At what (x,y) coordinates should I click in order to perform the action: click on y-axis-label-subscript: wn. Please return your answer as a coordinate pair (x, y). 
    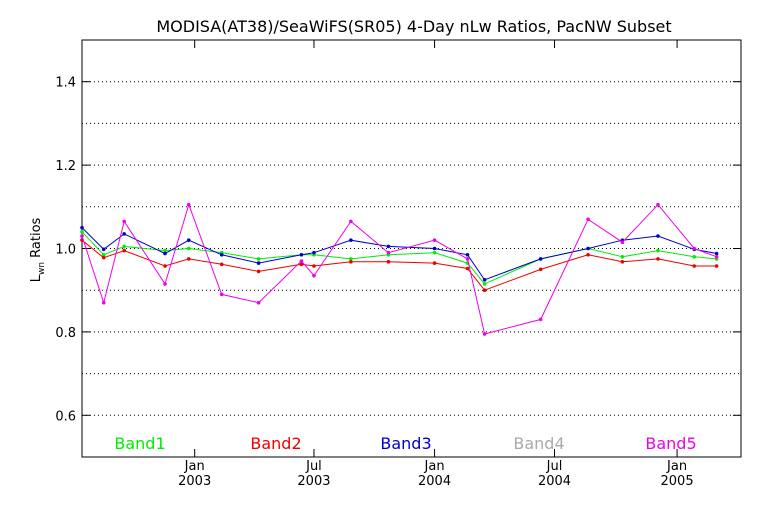
    Looking at the image, I should click on (42, 268).